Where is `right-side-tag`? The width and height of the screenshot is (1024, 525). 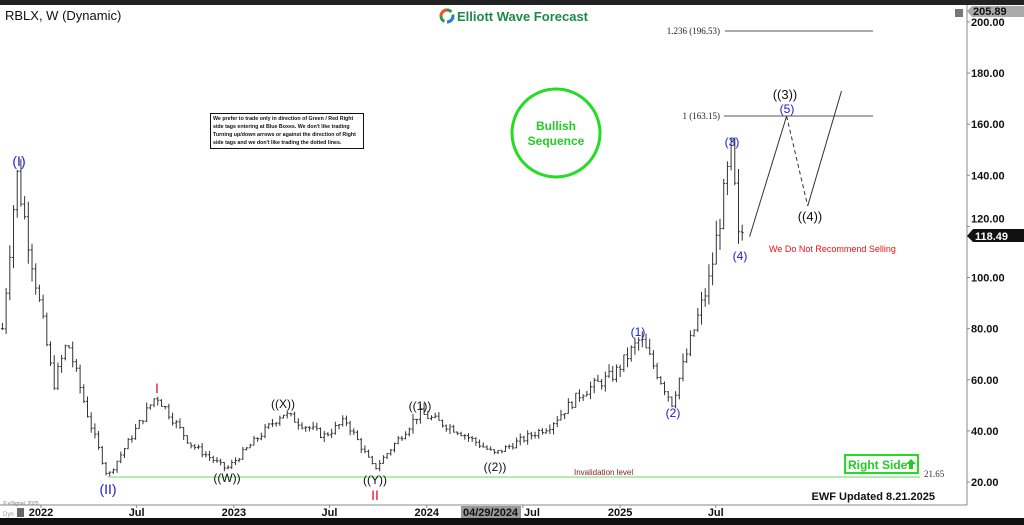 right-side-tag is located at coordinates (881, 464).